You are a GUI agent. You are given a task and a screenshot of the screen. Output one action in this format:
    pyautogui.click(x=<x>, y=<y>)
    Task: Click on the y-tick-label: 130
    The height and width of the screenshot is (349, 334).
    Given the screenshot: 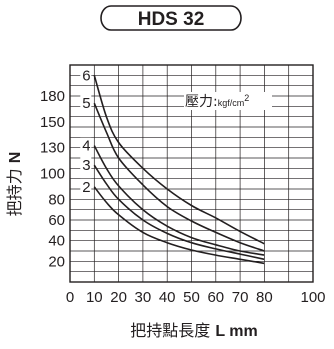 What is the action you would take?
    pyautogui.click(x=52, y=148)
    